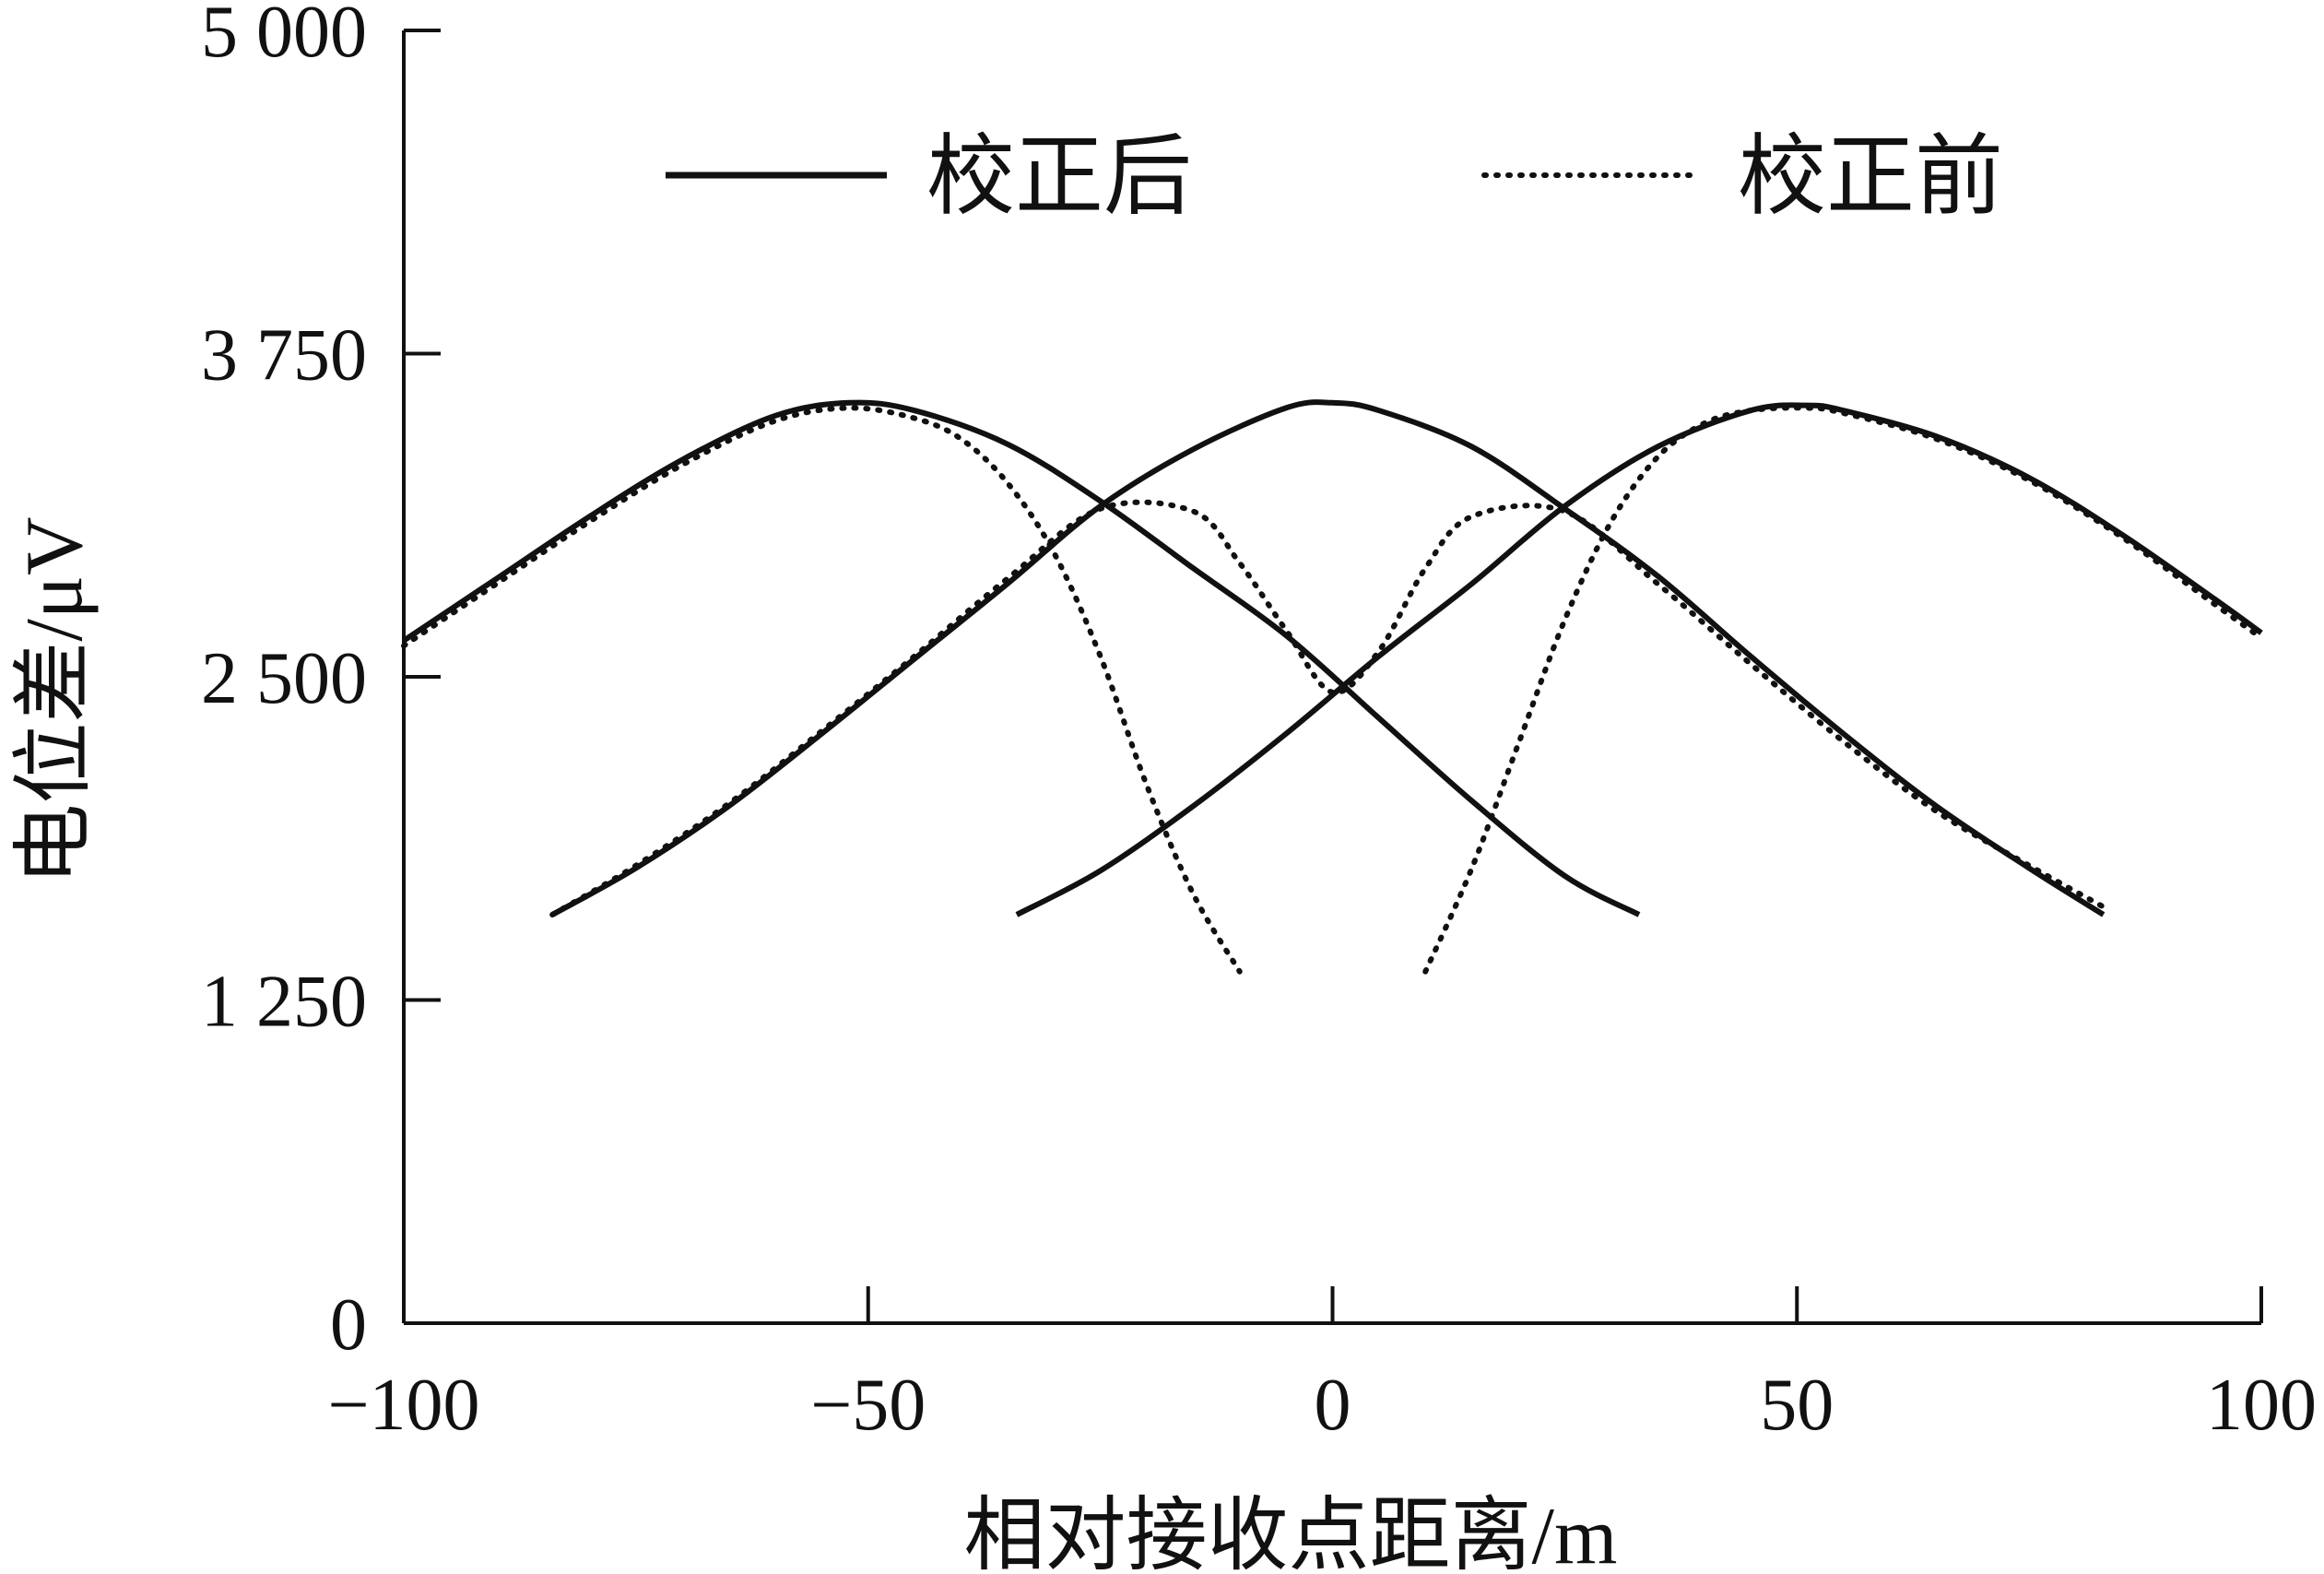 This screenshot has height=1574, width=2324. What do you see at coordinates (1797, 1405) in the screenshot?
I see `x-tick-label: 50` at bounding box center [1797, 1405].